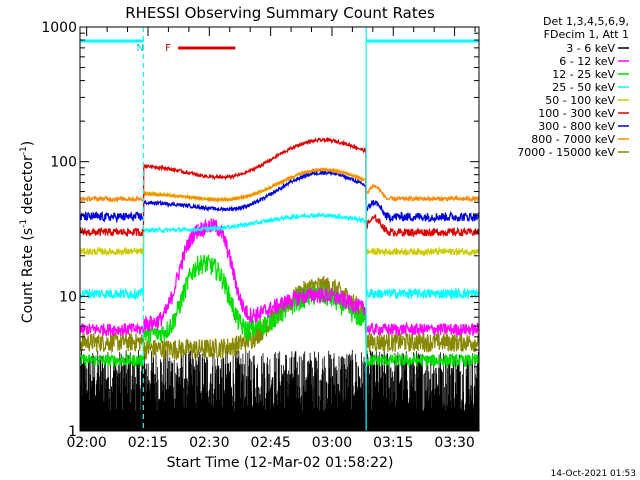  I want to click on chart-title: RHESSI Observing Summary Count Rates, so click(280, 13).